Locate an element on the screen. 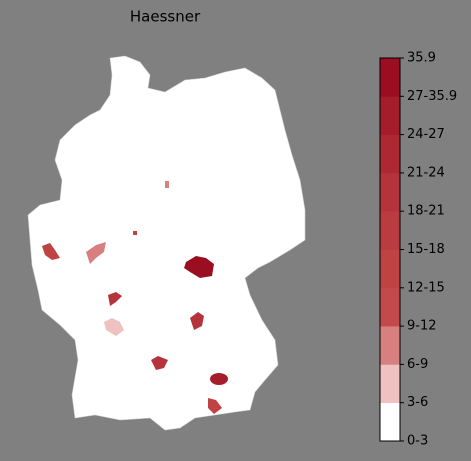  colorbar-label: 0-3 is located at coordinates (417, 441).